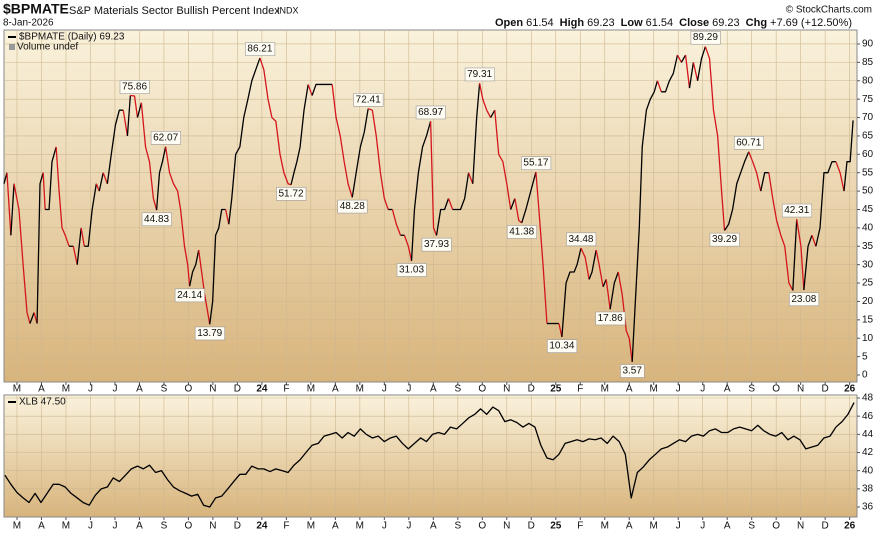 Image resolution: width=877 pixels, height=538 pixels. I want to click on annotation-label: 48.28, so click(352, 206).